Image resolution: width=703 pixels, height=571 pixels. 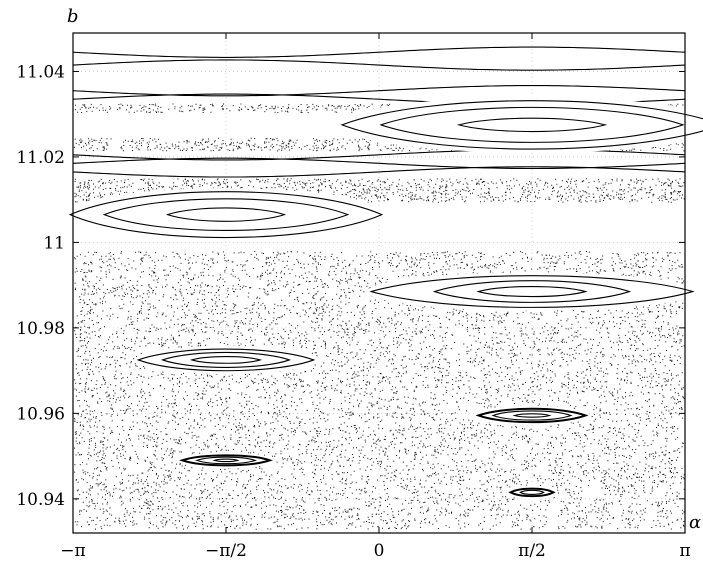 I want to click on y-tick-label-5: 11.04, so click(x=40, y=72).